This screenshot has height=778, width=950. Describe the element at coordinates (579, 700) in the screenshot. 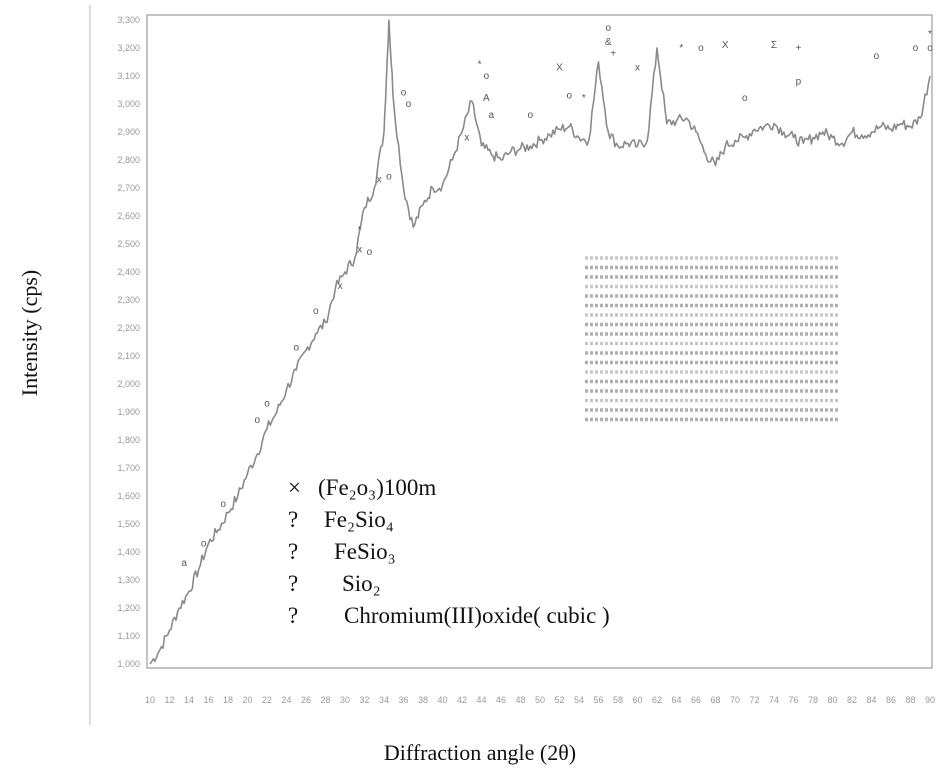

I see `x-tick-label: 54` at that location.